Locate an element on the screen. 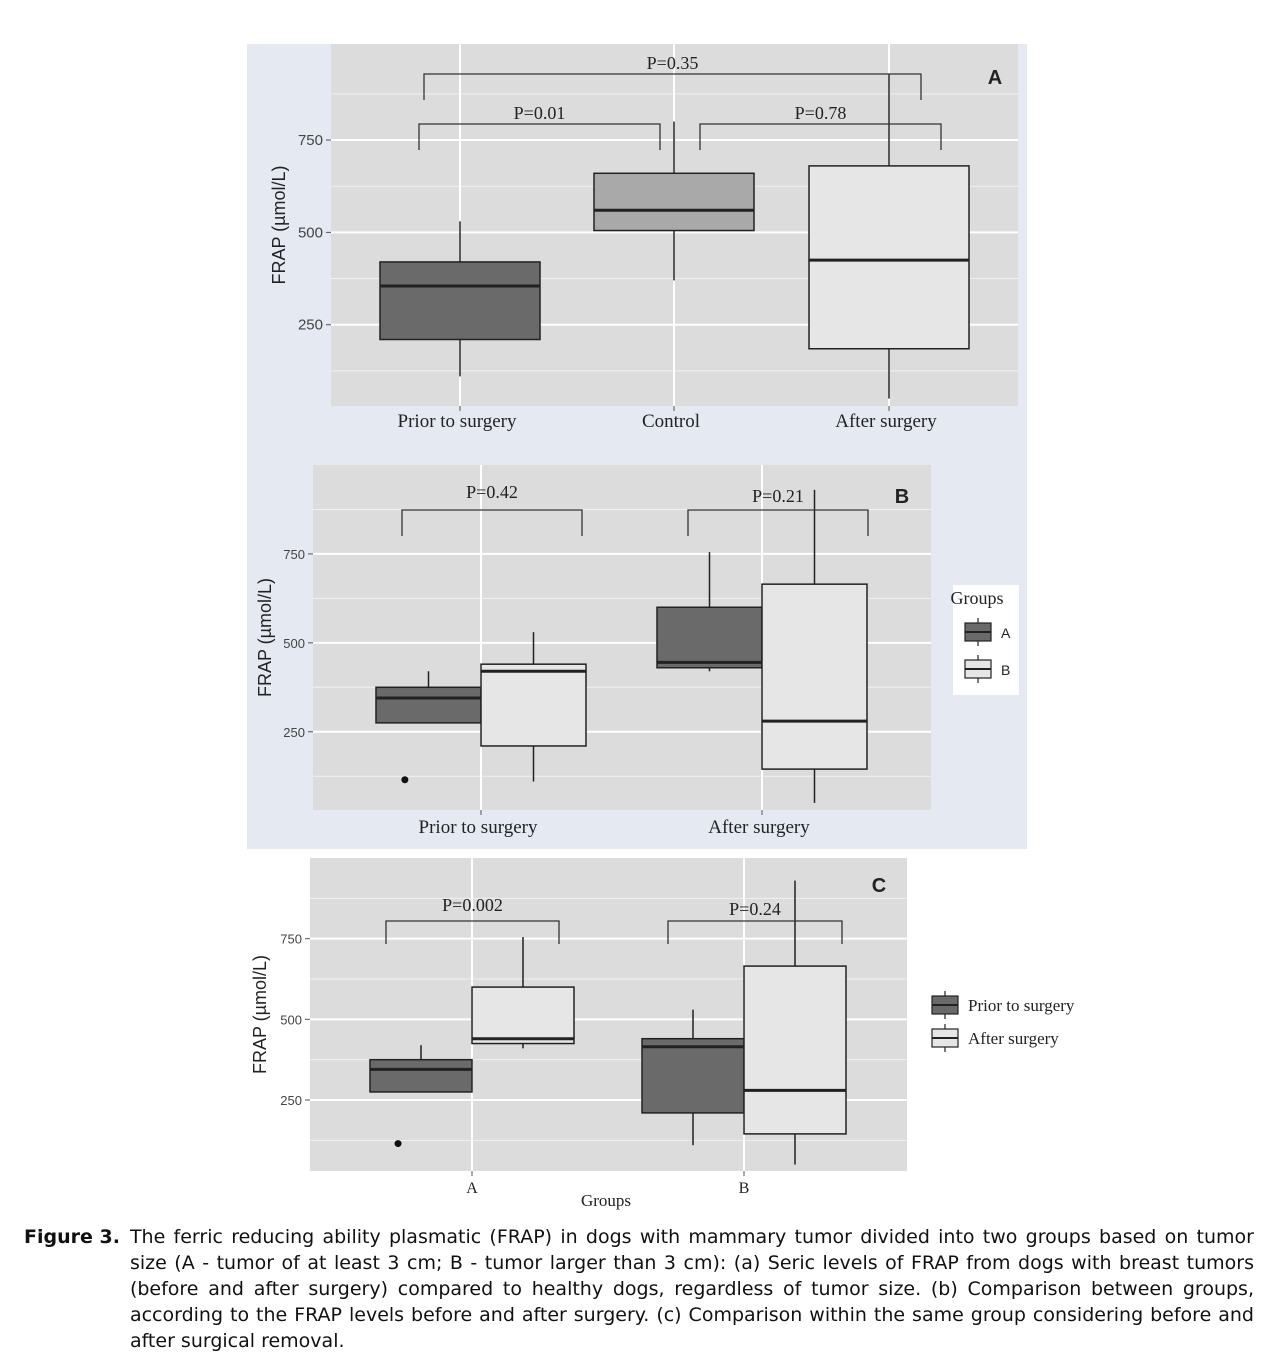 The height and width of the screenshot is (1360, 1275). box-after-surgery-b is located at coordinates (795, 1022).